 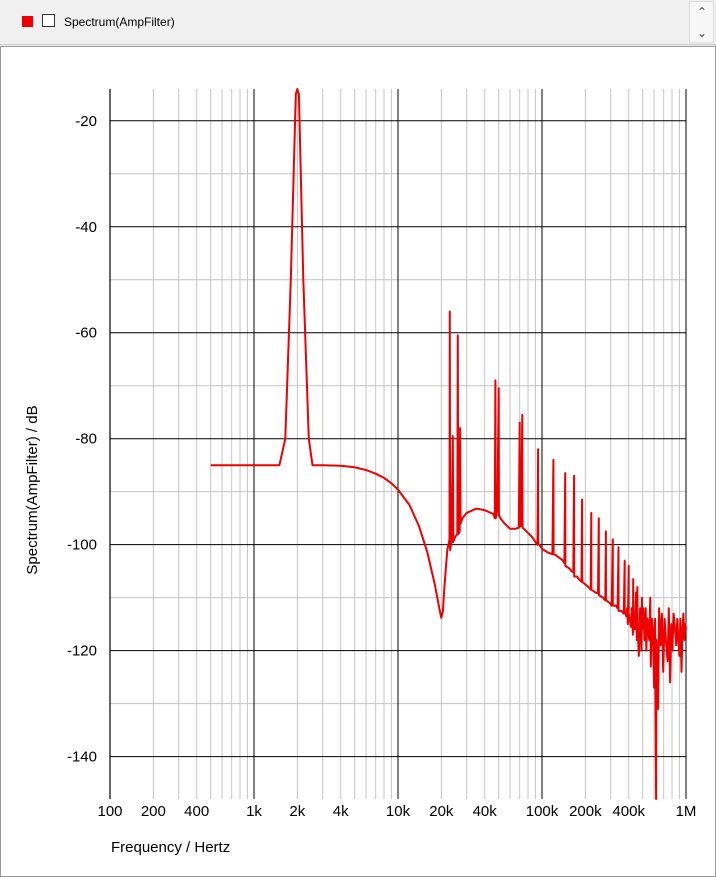 I want to click on y-tick-label: -80, so click(x=86, y=439).